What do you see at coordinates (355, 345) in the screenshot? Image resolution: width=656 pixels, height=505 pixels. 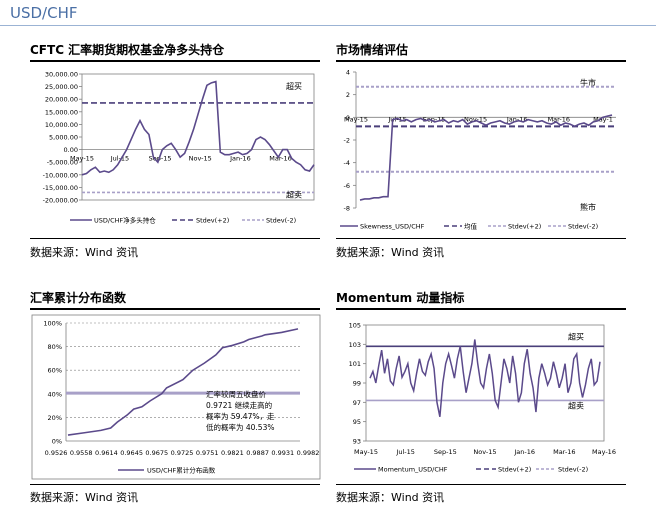 I see `y-tick-label: 103` at bounding box center [355, 345].